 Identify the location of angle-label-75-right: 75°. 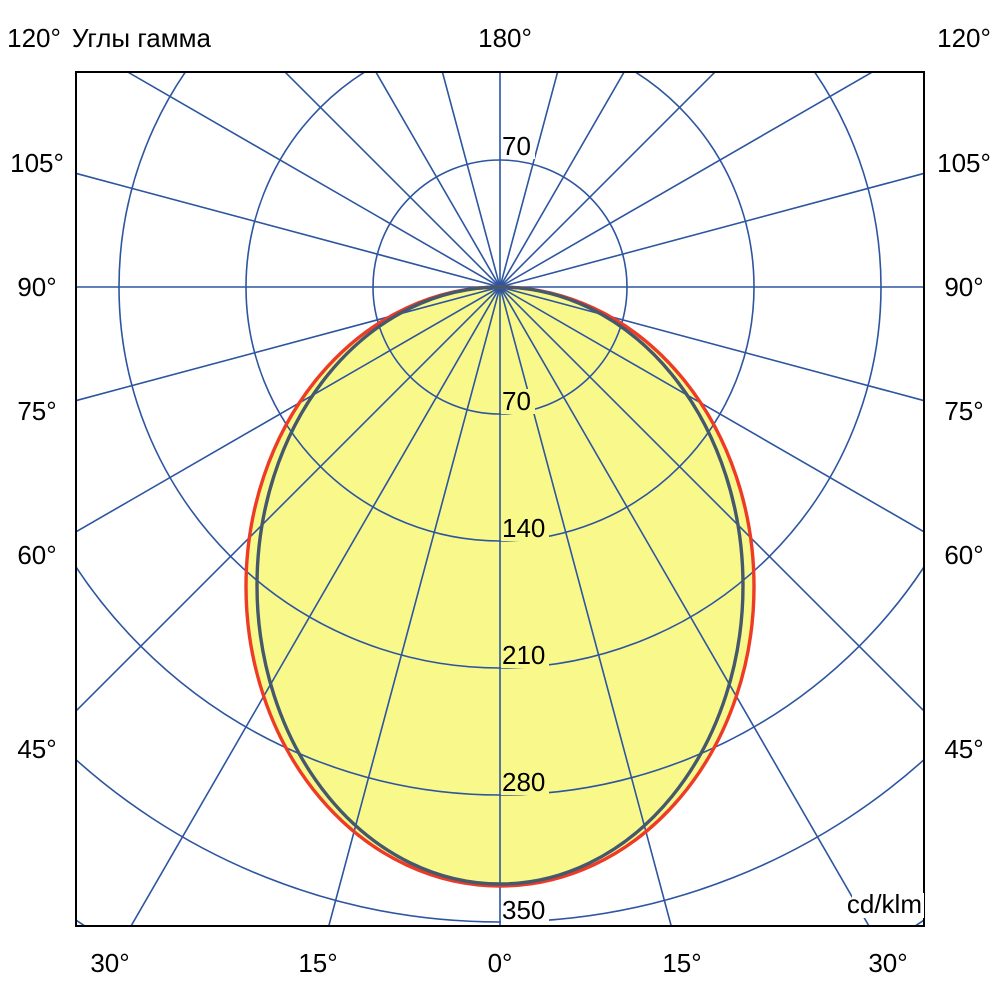
(963, 411).